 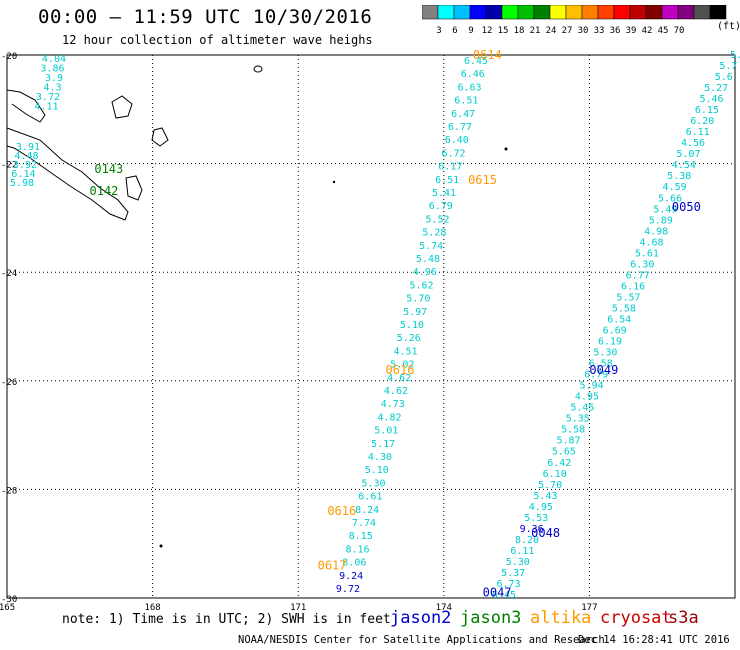 I want to click on color-scale-tick-label: 15, so click(x=503, y=31).